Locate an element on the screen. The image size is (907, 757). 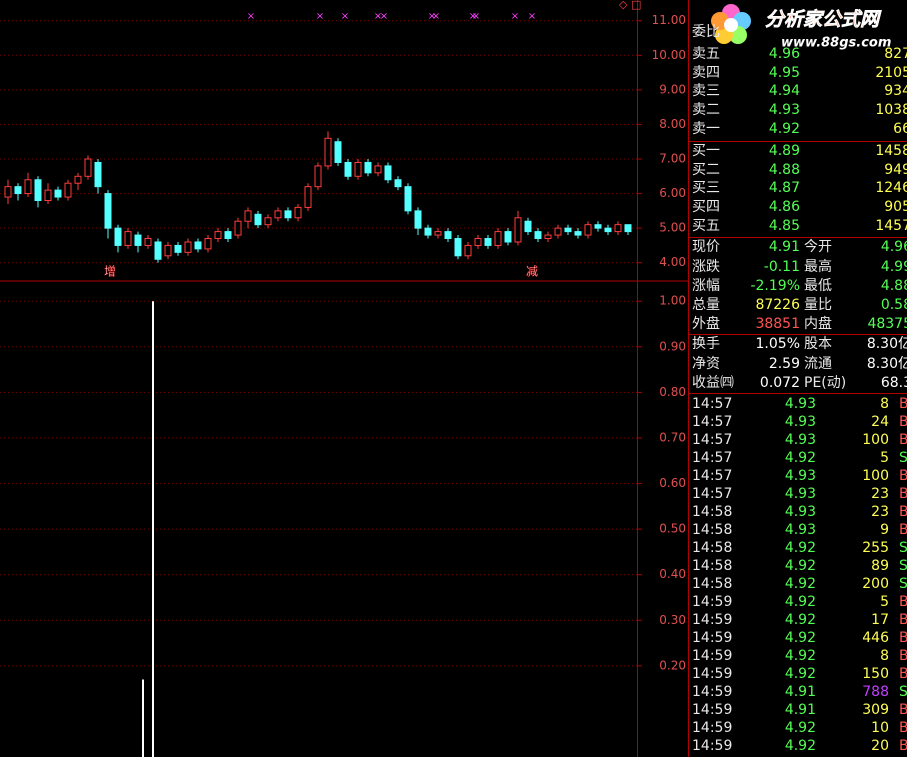
y-tick-label: 0.60 is located at coordinates (672, 483).